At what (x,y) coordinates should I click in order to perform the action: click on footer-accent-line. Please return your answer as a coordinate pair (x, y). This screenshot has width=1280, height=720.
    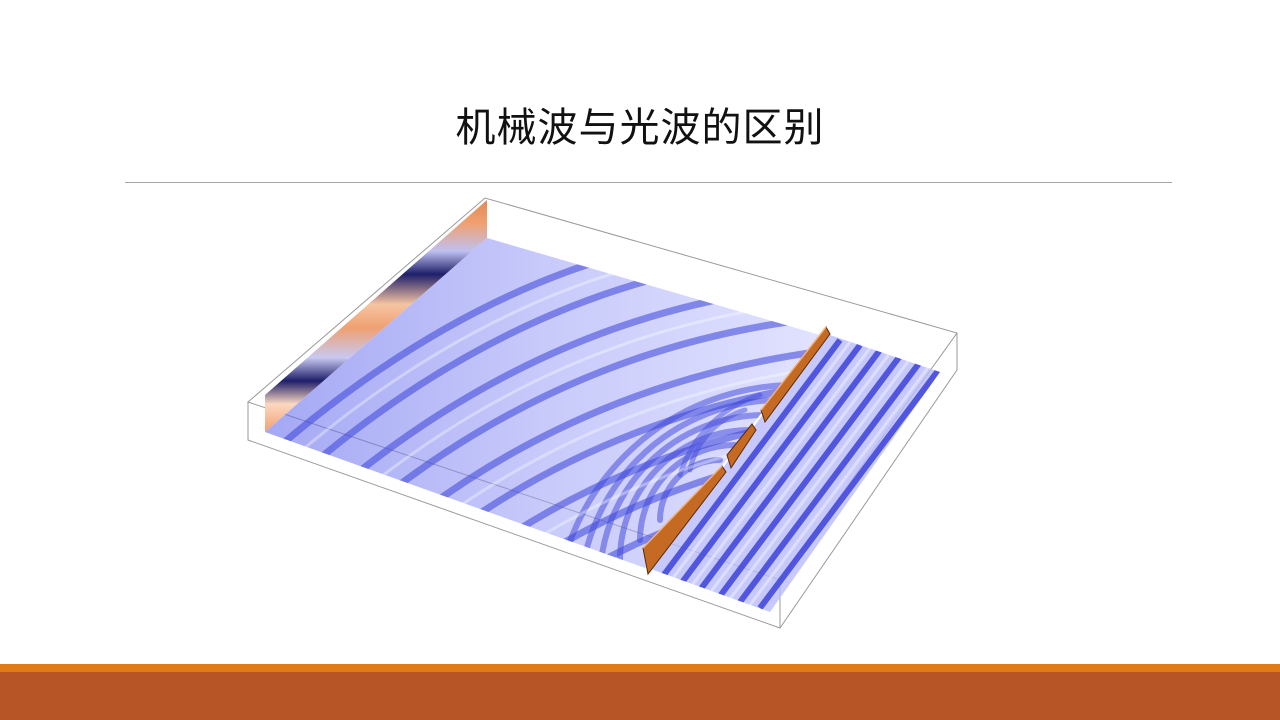
    Looking at the image, I should click on (640, 668).